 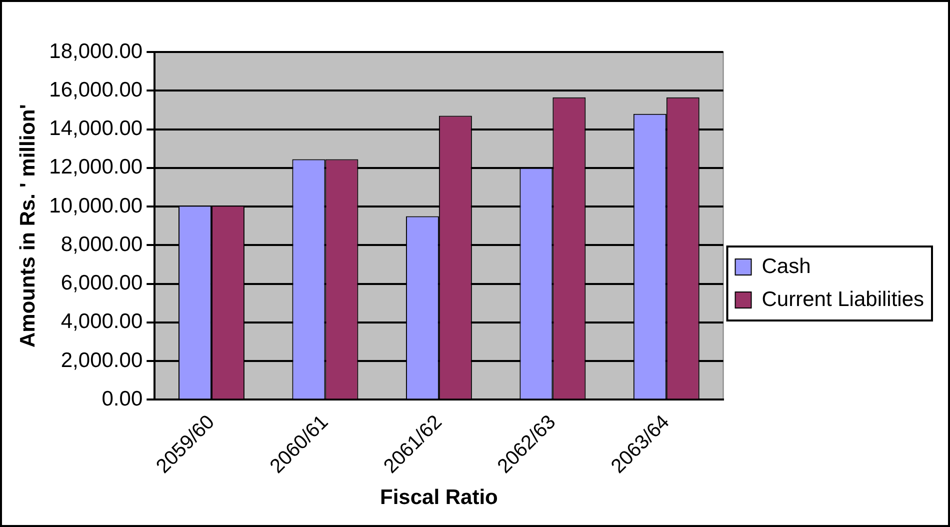 What do you see at coordinates (101, 283) in the screenshot?
I see `y-tick-label: 6,000.00` at bounding box center [101, 283].